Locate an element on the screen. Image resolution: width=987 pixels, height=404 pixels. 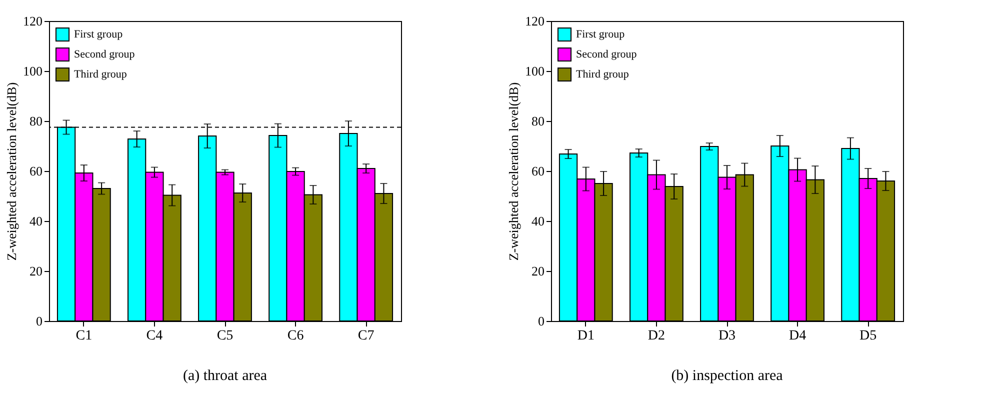
x-tick-label: D2 is located at coordinates (657, 336).